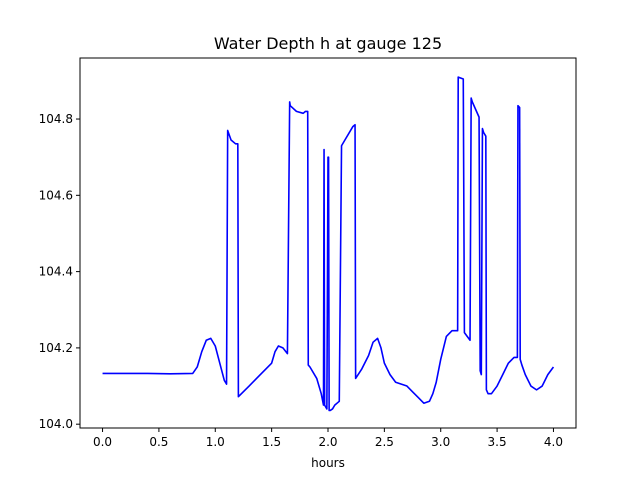 The height and width of the screenshot is (480, 640). I want to click on x-tick-label: 0.5, so click(158, 442).